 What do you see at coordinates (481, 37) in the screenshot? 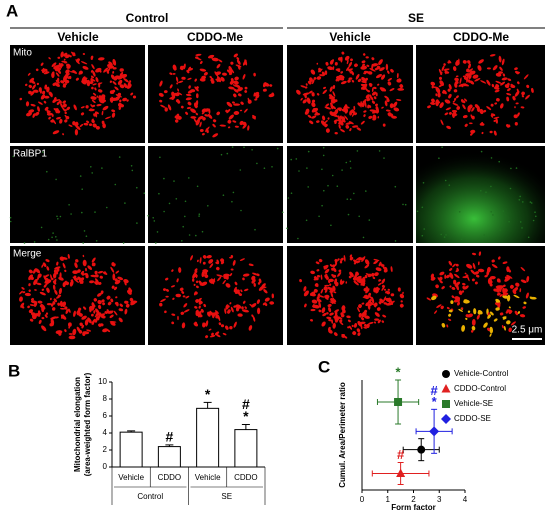
I see `column-header: CDDO-Me` at bounding box center [481, 37].